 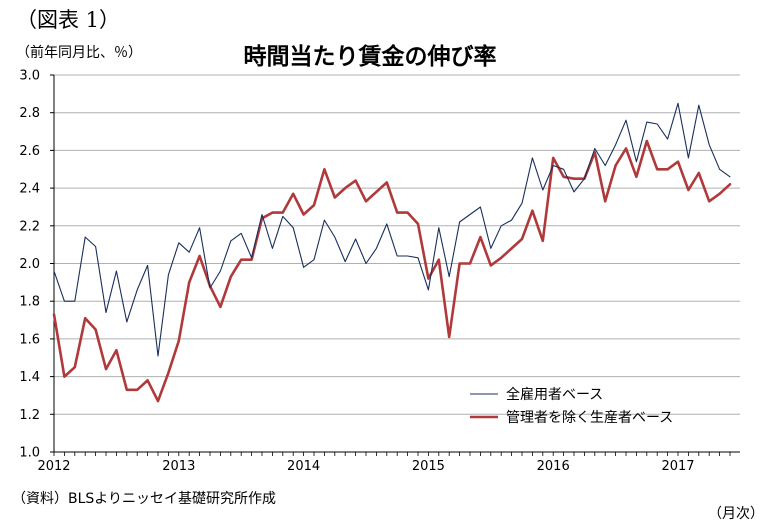 I want to click on legend-label: 管理者を除く生産者ベース, so click(x=589, y=418).